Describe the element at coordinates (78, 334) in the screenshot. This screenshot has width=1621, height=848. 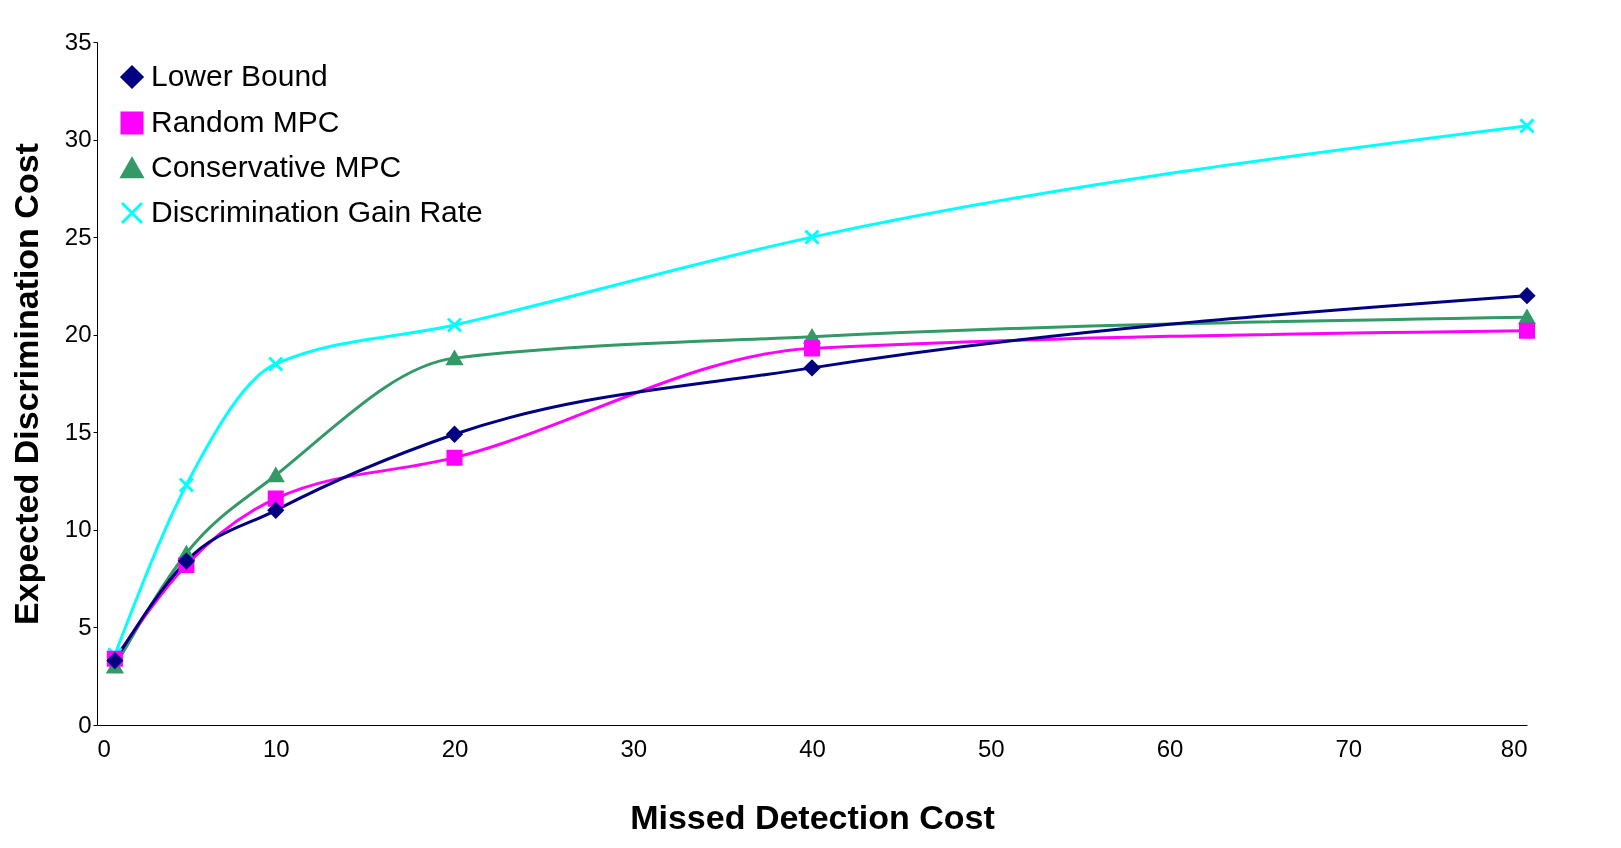
I see `y-tick-label: 20` at that location.